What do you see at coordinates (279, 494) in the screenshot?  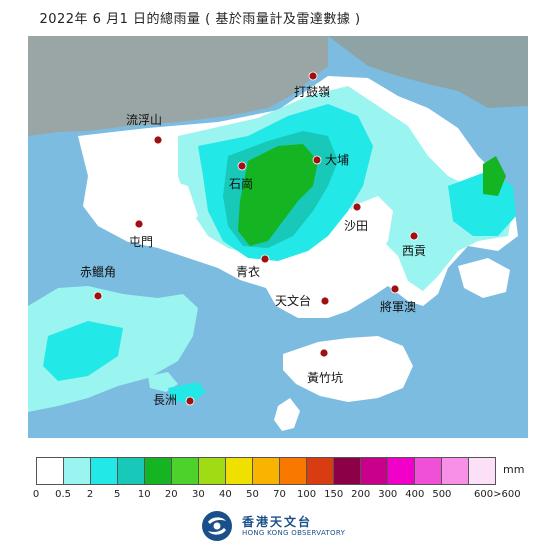 I see `legend-tick-label: 70` at bounding box center [279, 494].